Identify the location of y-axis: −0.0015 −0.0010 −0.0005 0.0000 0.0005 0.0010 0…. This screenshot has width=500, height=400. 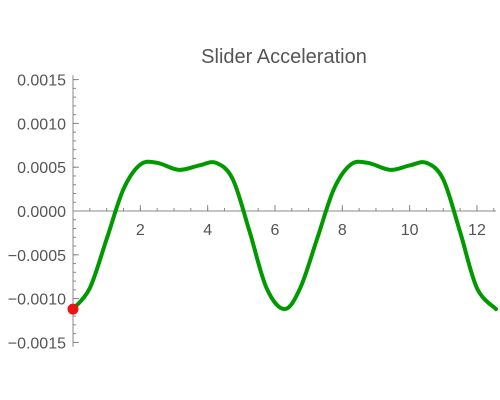
(43, 212).